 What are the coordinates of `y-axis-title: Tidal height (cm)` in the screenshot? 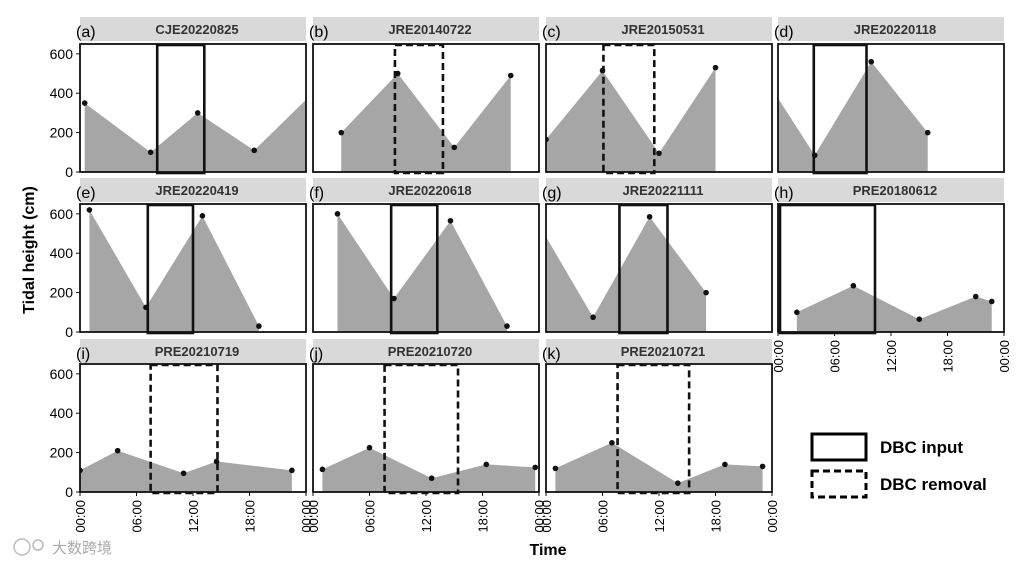 It's located at (29, 250).